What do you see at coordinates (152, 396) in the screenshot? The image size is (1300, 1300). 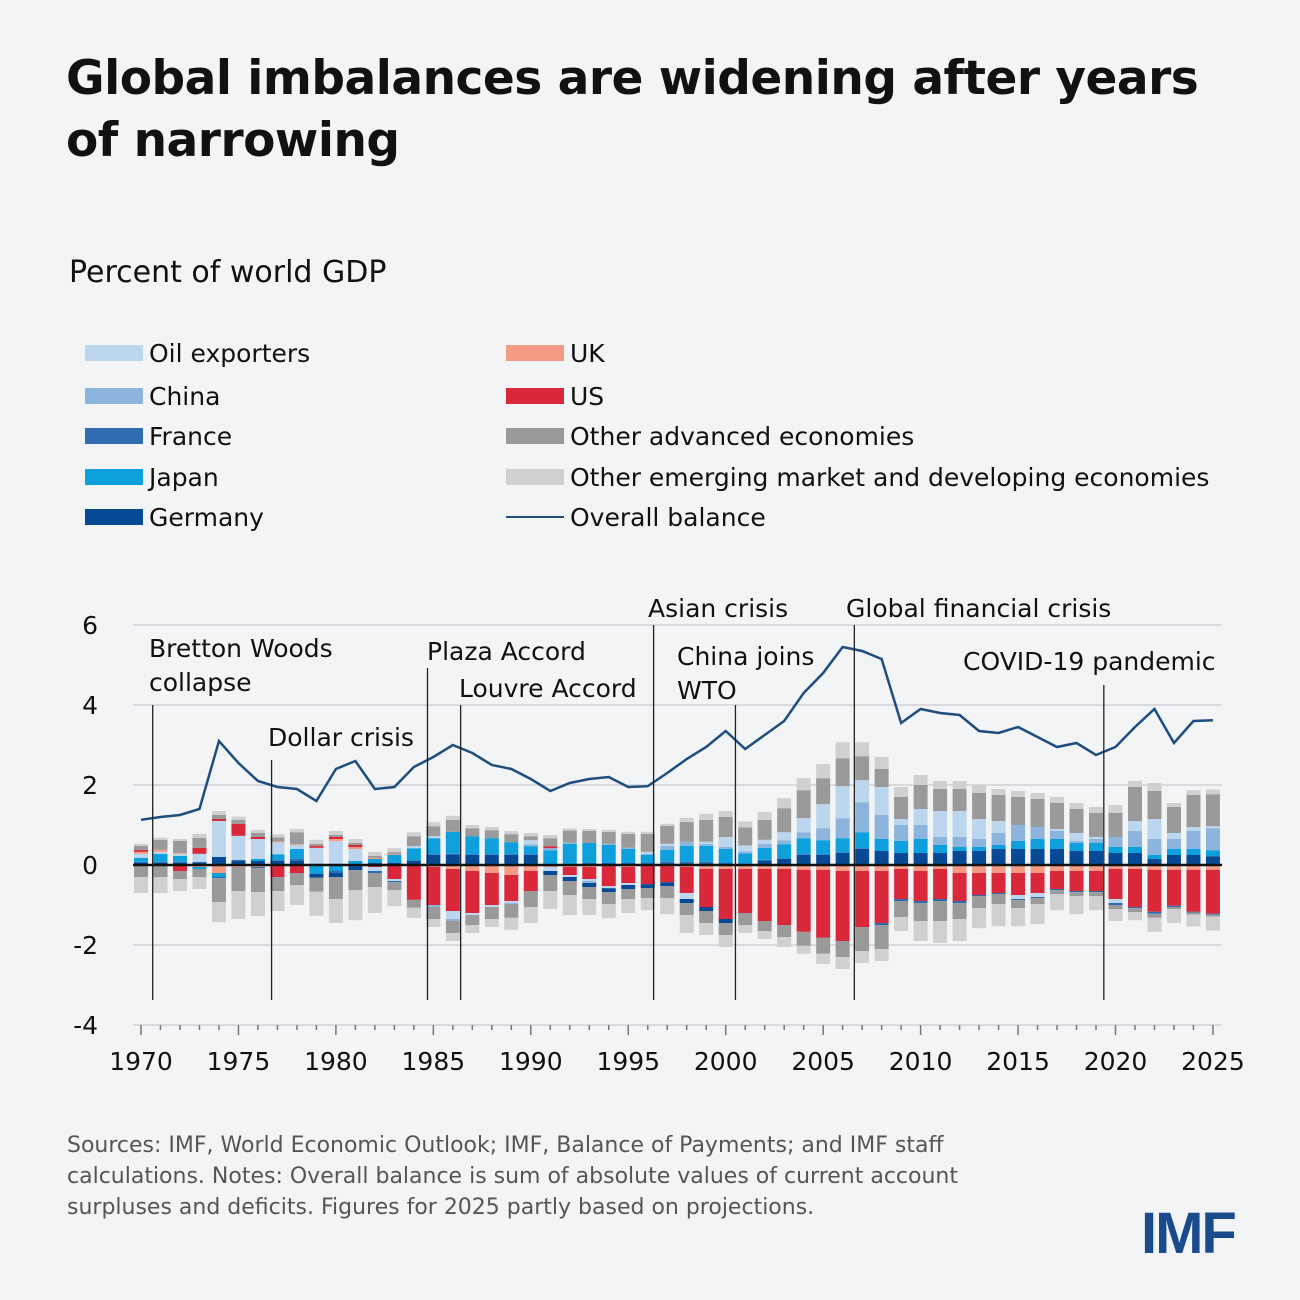 I see `legend-item: China` at bounding box center [152, 396].